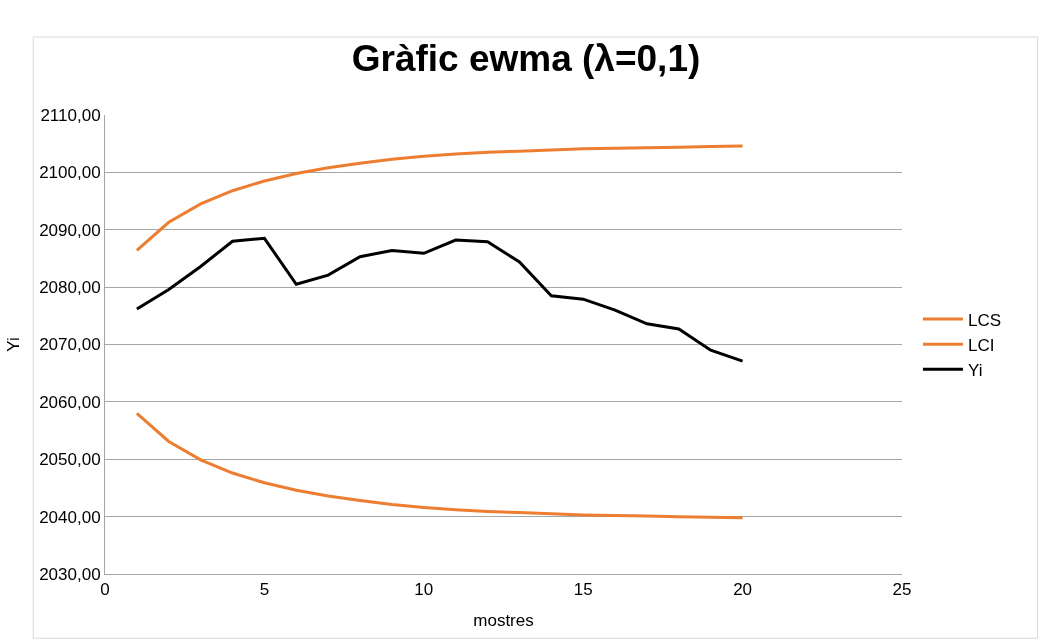  What do you see at coordinates (583, 590) in the screenshot?
I see `x-tick-label: 15` at bounding box center [583, 590].